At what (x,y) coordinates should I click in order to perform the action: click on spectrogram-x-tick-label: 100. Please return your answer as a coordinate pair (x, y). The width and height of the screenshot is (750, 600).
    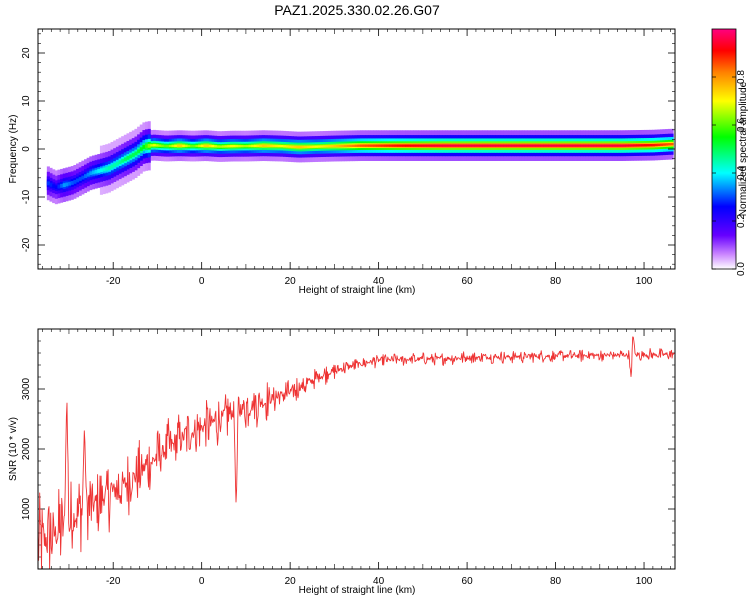
    Looking at the image, I should click on (644, 281).